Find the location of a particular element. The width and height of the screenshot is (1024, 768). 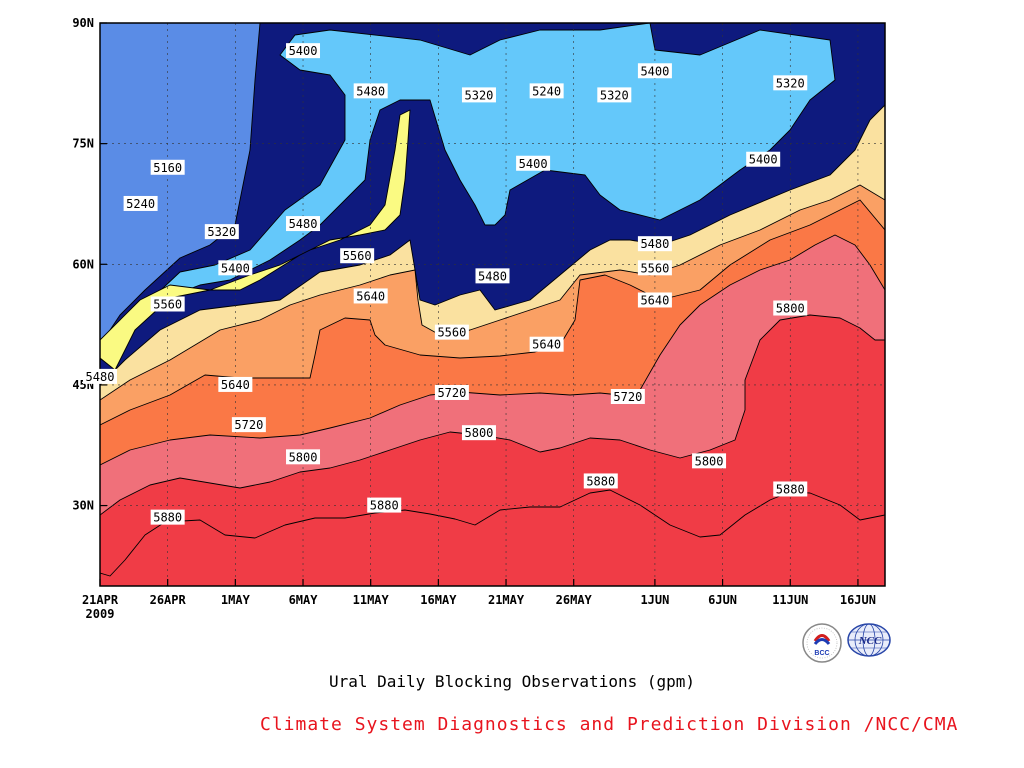

ncc-logo: NCC is located at coordinates (869, 640).